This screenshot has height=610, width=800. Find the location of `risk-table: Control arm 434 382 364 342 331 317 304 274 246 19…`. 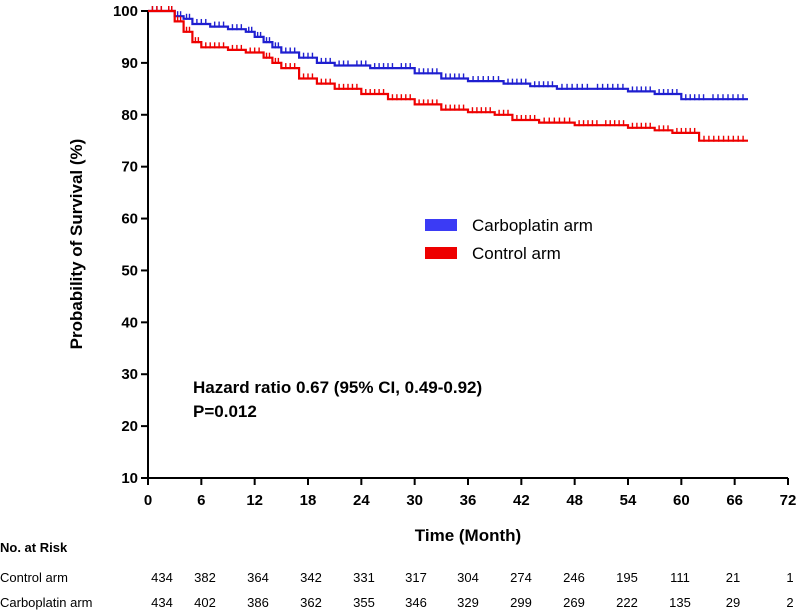

risk-table: Control arm 434 382 364 342 331 317 304 274 246 19… is located at coordinates (397, 590).